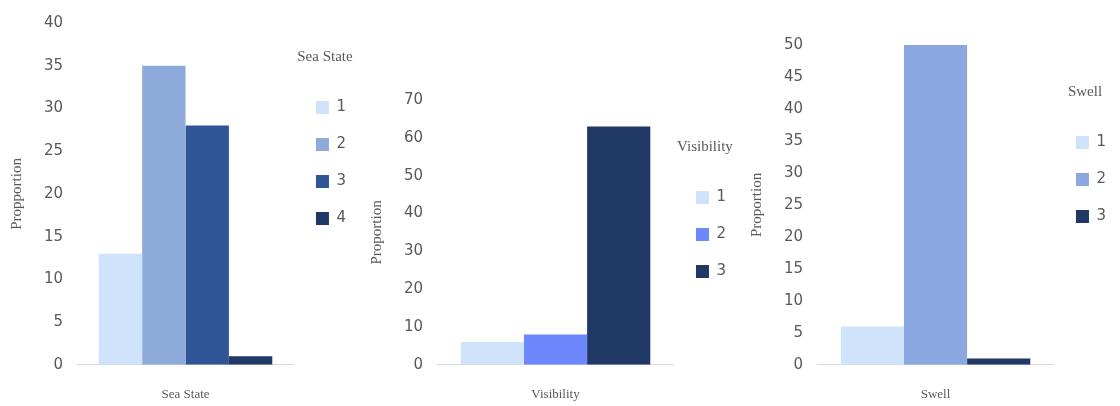 Image resolution: width=1120 pixels, height=406 pixels. I want to click on y-tick-label: 70, so click(413, 98).